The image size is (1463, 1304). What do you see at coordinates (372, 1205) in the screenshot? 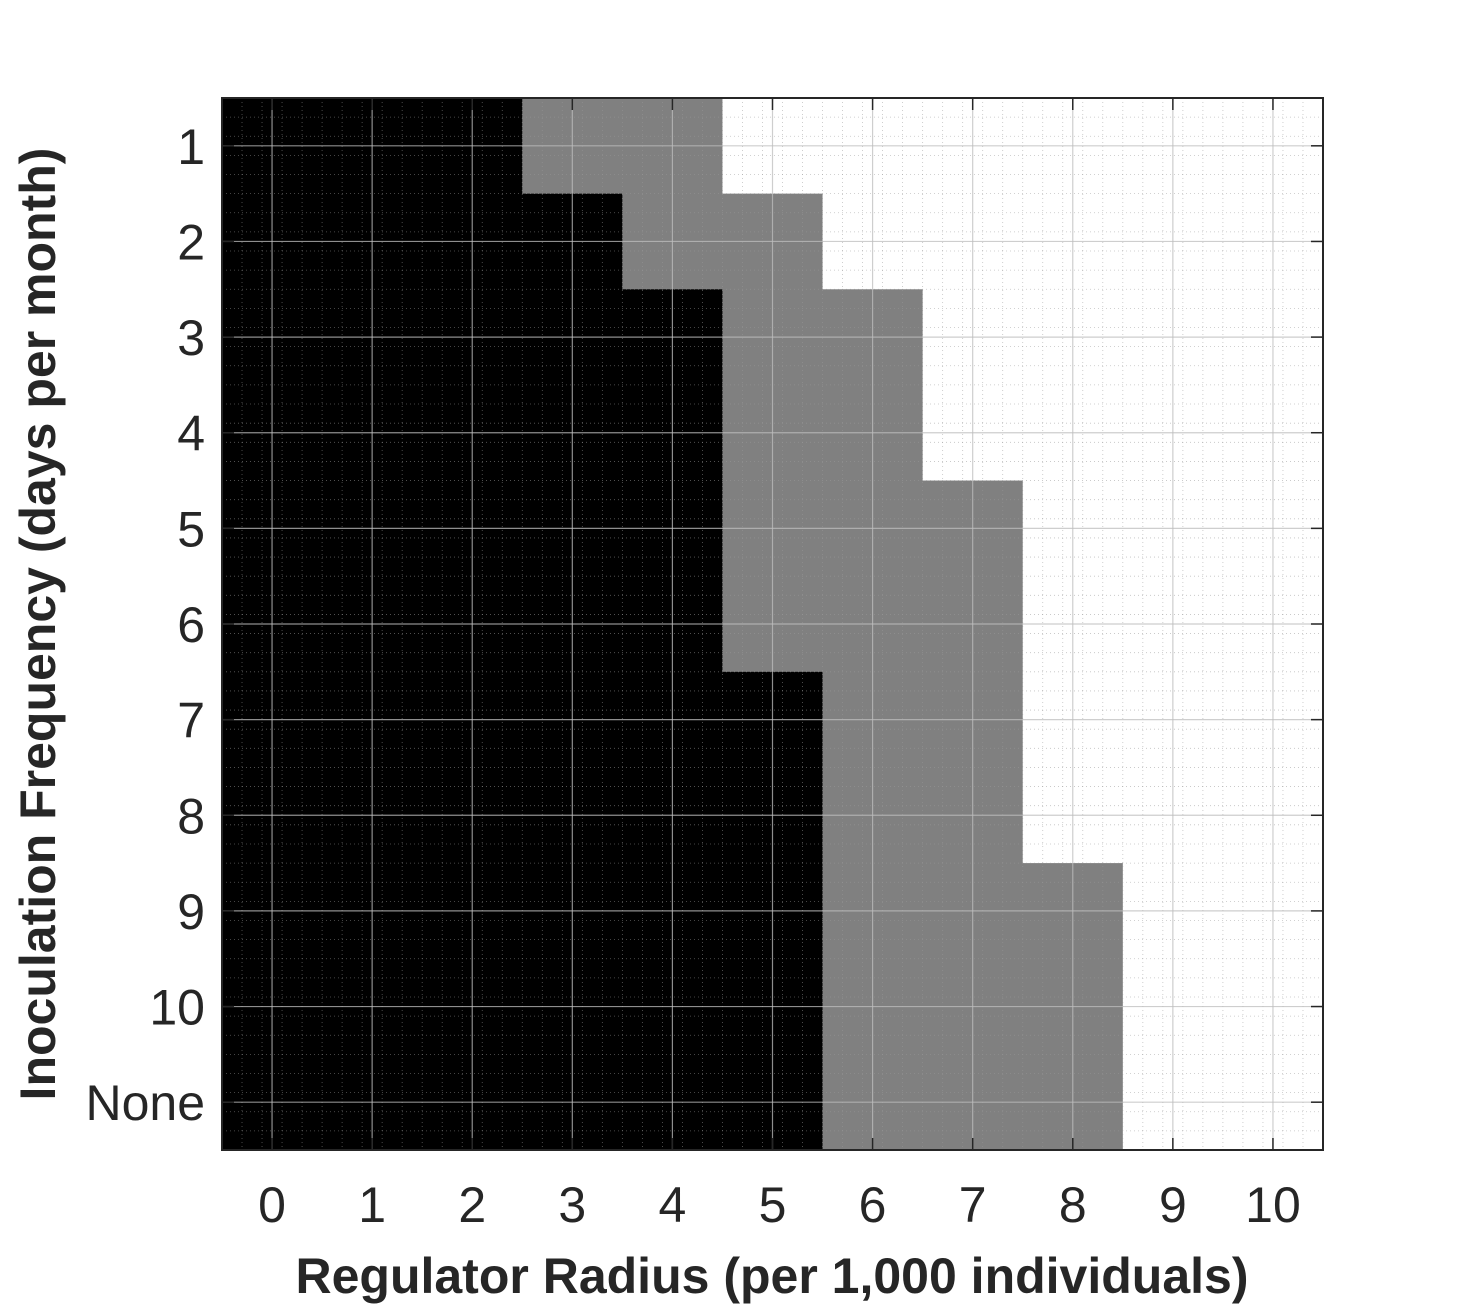
I see `x-tick-label: 1` at bounding box center [372, 1205].